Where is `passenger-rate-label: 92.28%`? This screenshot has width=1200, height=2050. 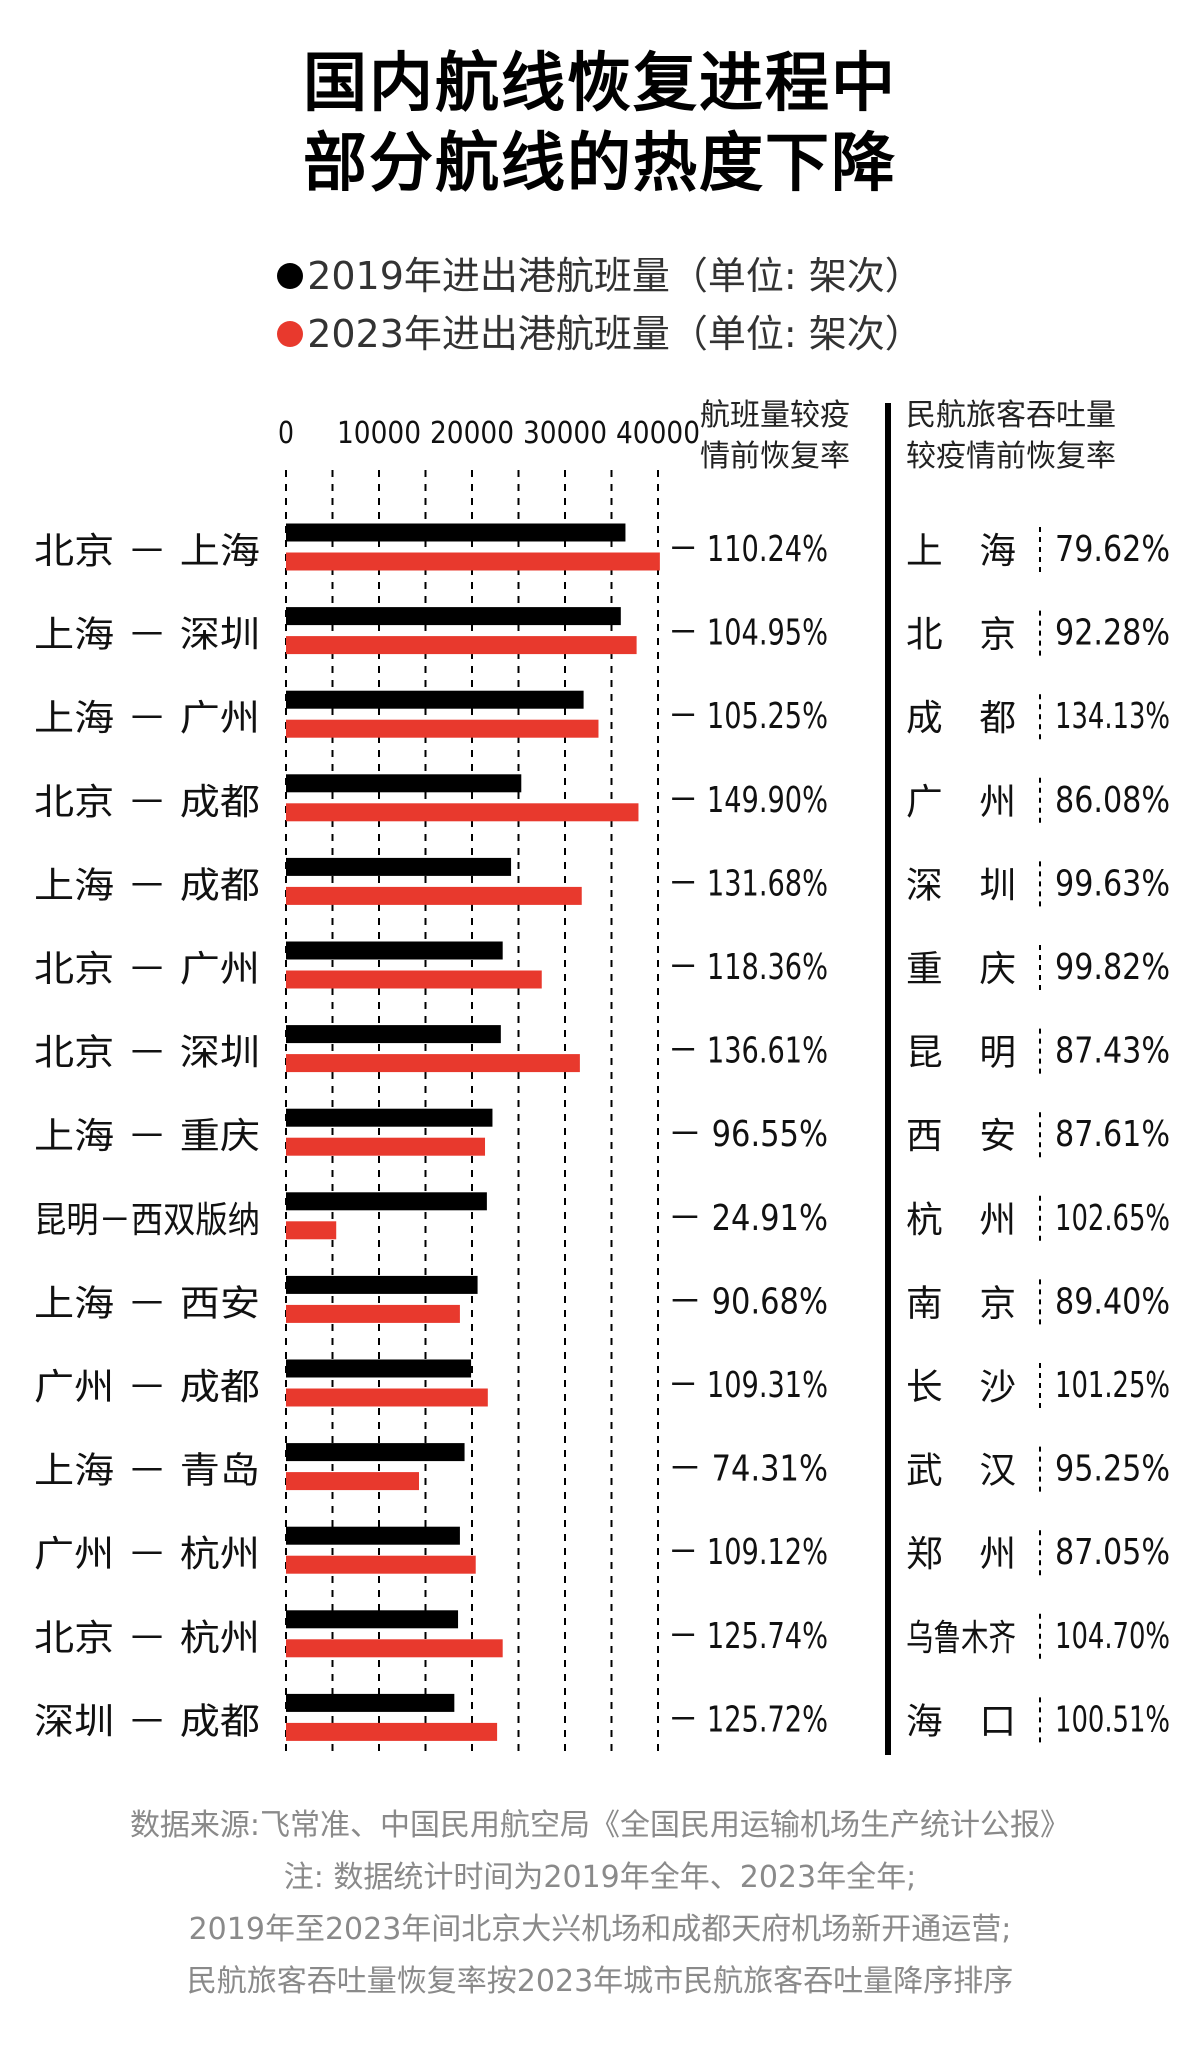 passenger-rate-label: 92.28% is located at coordinates (1112, 633).